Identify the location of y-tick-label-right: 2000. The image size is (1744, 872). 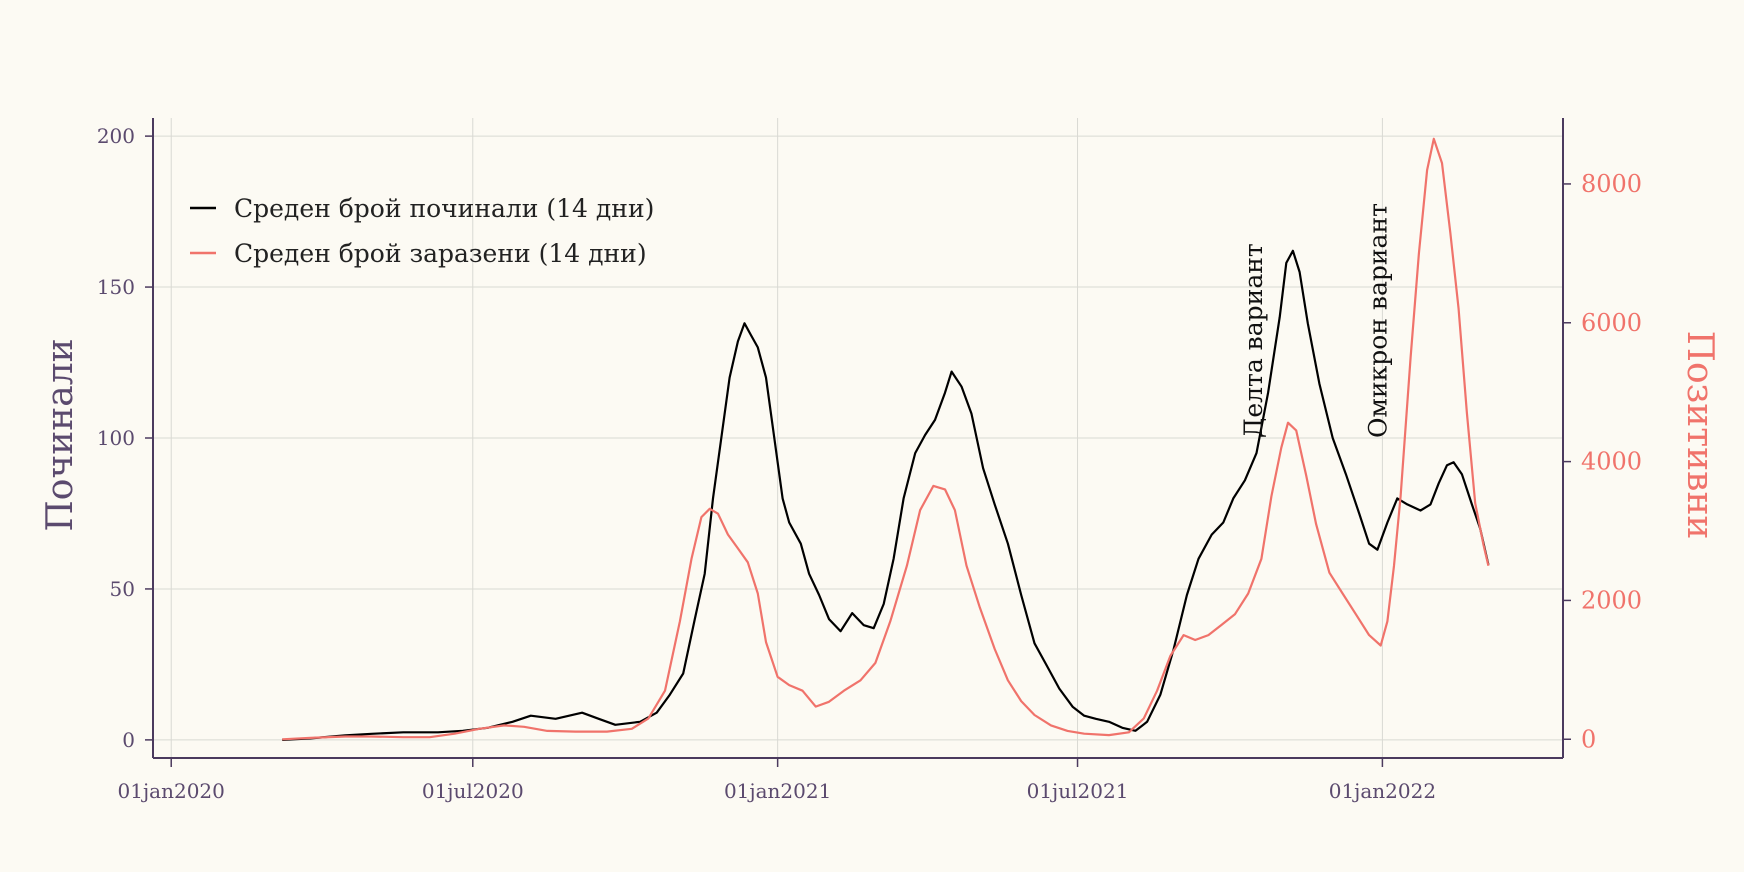
(1611, 600).